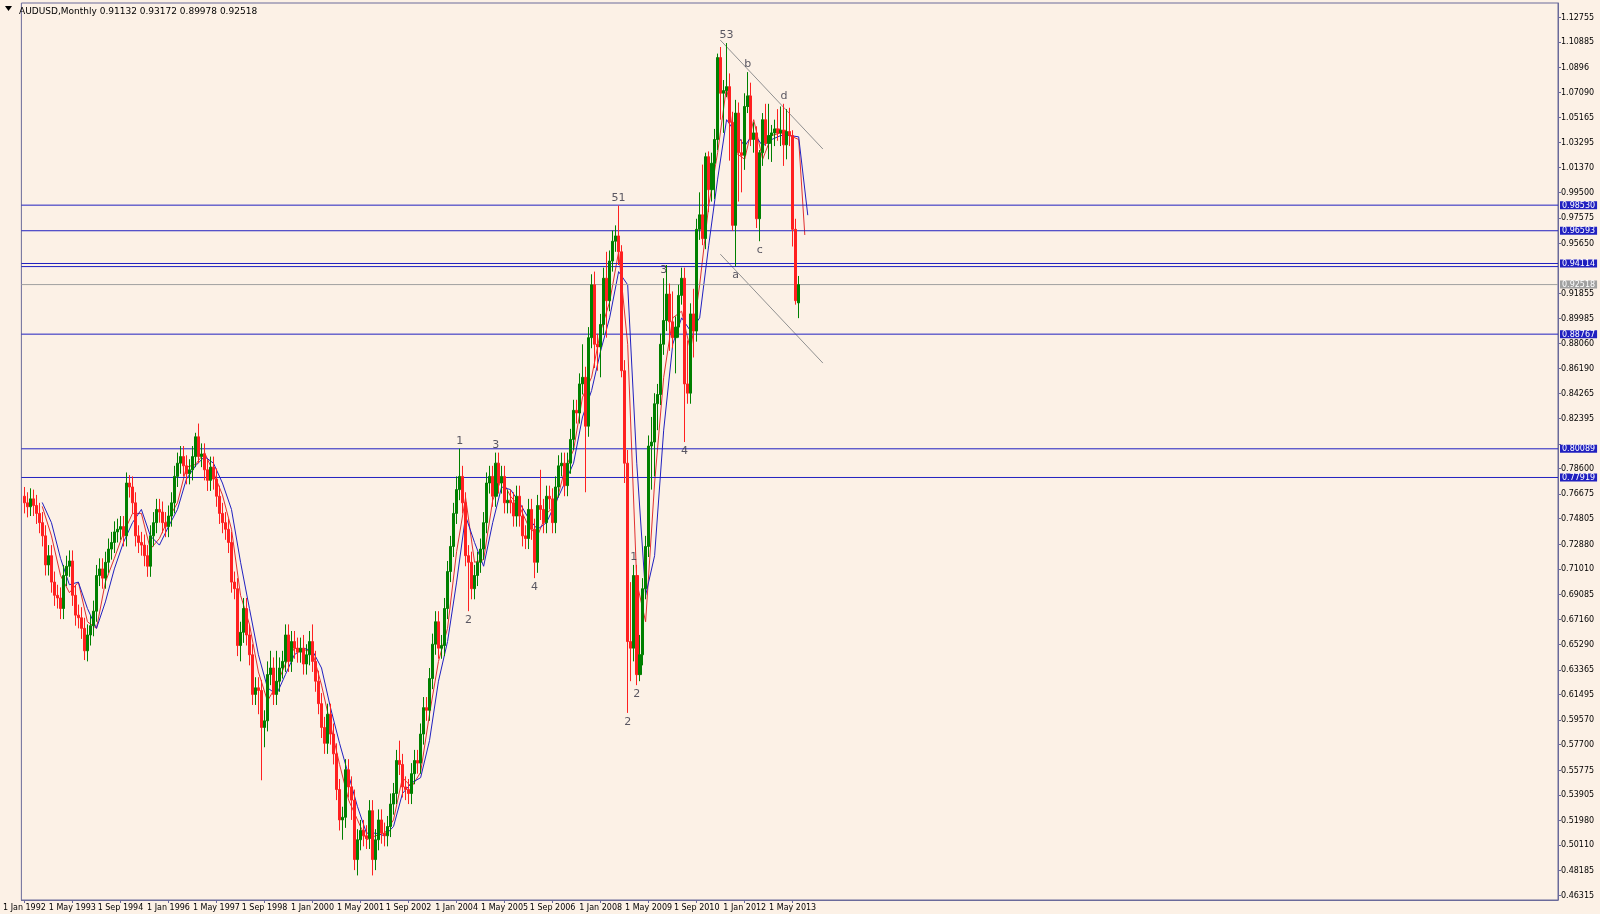  I want to click on y-tick-label: 0.57700, so click(1578, 745).